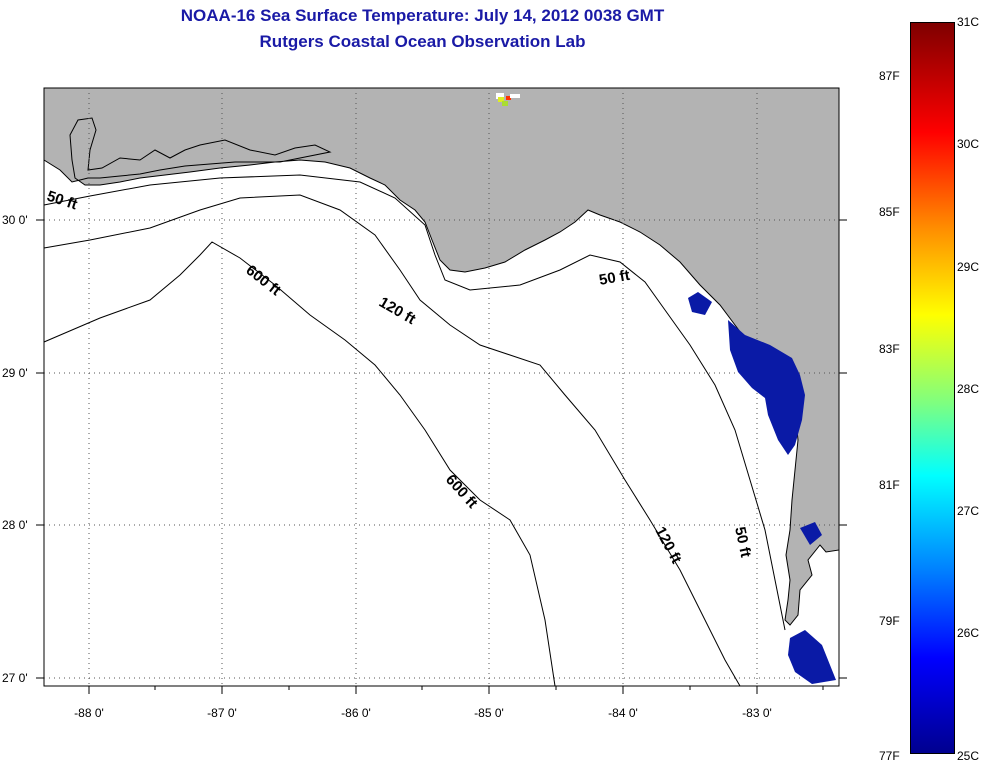 This screenshot has height=770, width=992. Describe the element at coordinates (968, 389) in the screenshot. I see `celsius-label: 28C` at that location.